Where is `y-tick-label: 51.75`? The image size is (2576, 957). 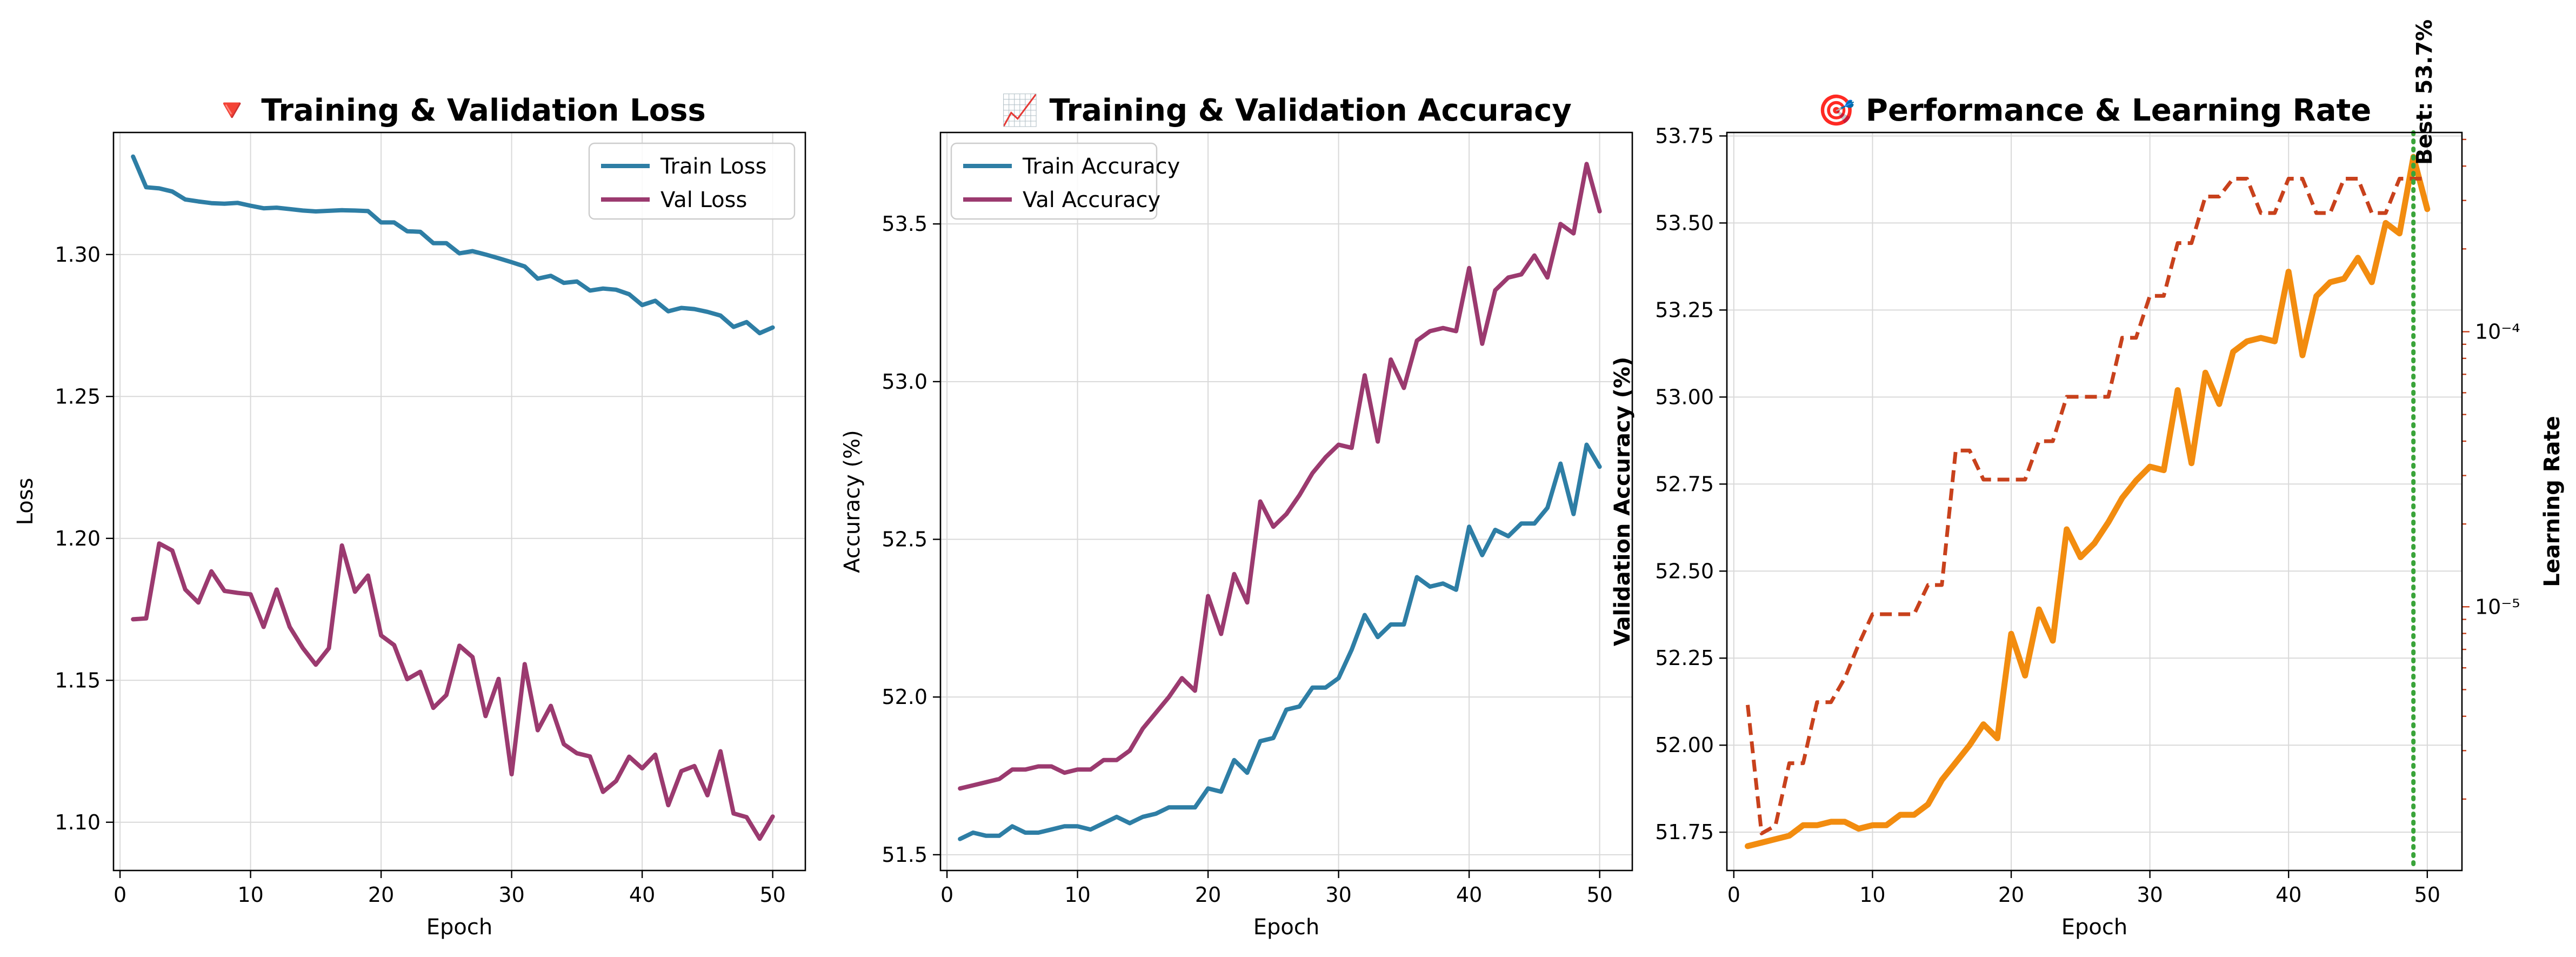
y-tick-label: 51.75 is located at coordinates (1684, 832).